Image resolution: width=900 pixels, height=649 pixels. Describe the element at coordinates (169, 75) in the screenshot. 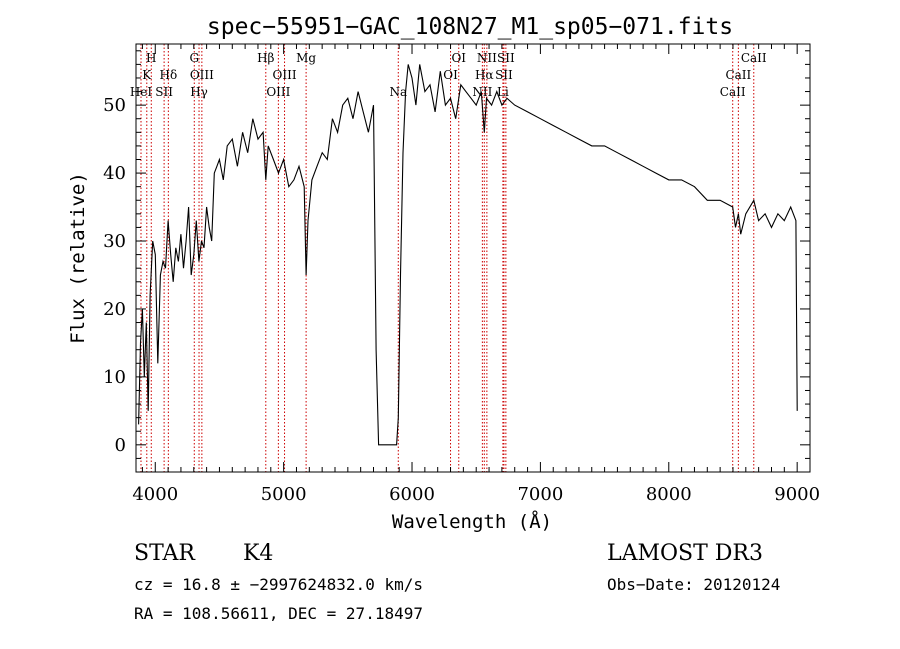

I see `line-label: Hδ` at that location.